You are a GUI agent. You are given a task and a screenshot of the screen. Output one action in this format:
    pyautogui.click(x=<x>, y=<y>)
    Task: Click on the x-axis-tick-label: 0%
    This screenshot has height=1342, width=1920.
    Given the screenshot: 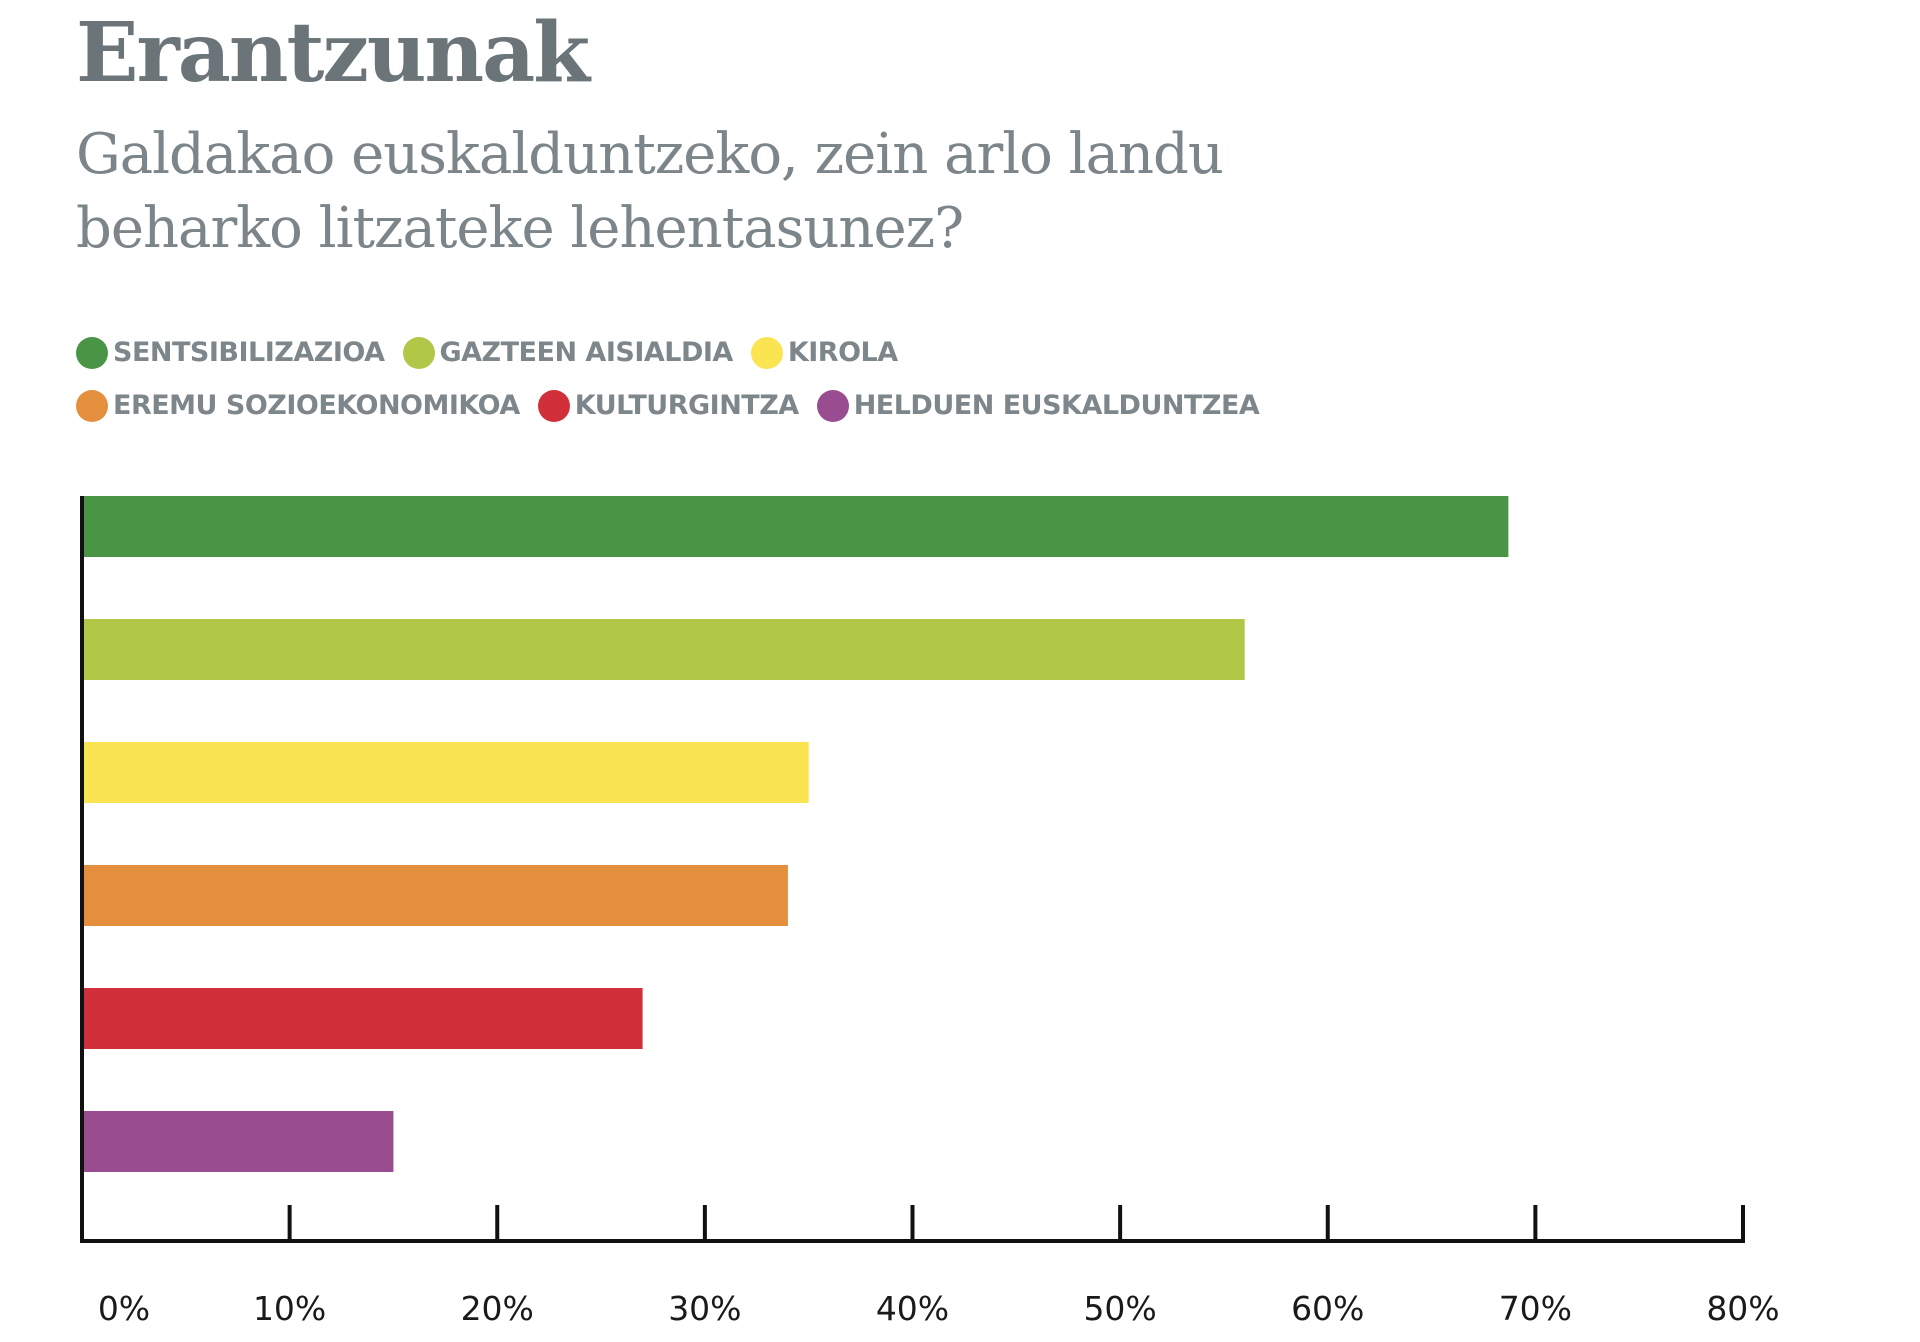 What is the action you would take?
    pyautogui.click(x=124, y=1308)
    